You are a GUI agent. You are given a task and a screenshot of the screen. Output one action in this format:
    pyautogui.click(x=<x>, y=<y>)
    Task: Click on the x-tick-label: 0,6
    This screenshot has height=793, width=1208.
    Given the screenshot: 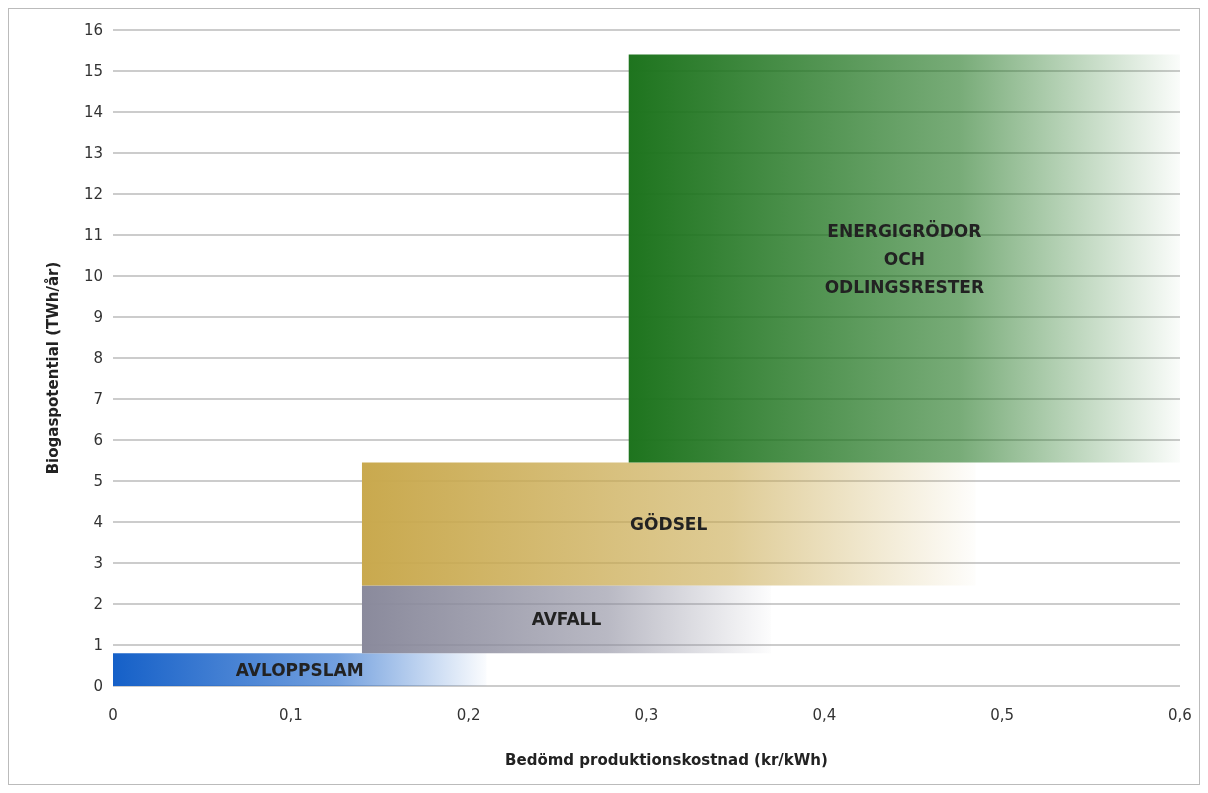 What is the action you would take?
    pyautogui.click(x=1180, y=715)
    